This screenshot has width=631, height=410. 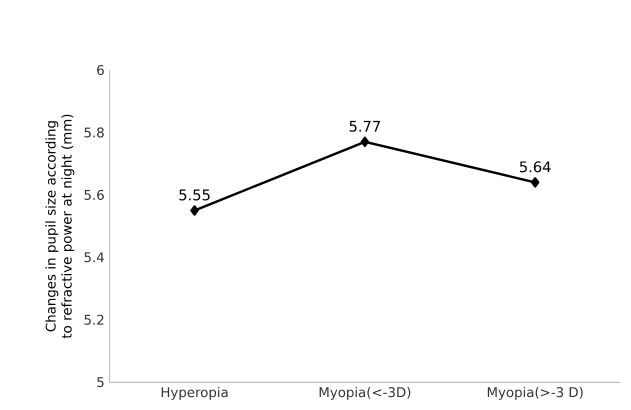 I want to click on data-label: 5.64, so click(x=535, y=166).